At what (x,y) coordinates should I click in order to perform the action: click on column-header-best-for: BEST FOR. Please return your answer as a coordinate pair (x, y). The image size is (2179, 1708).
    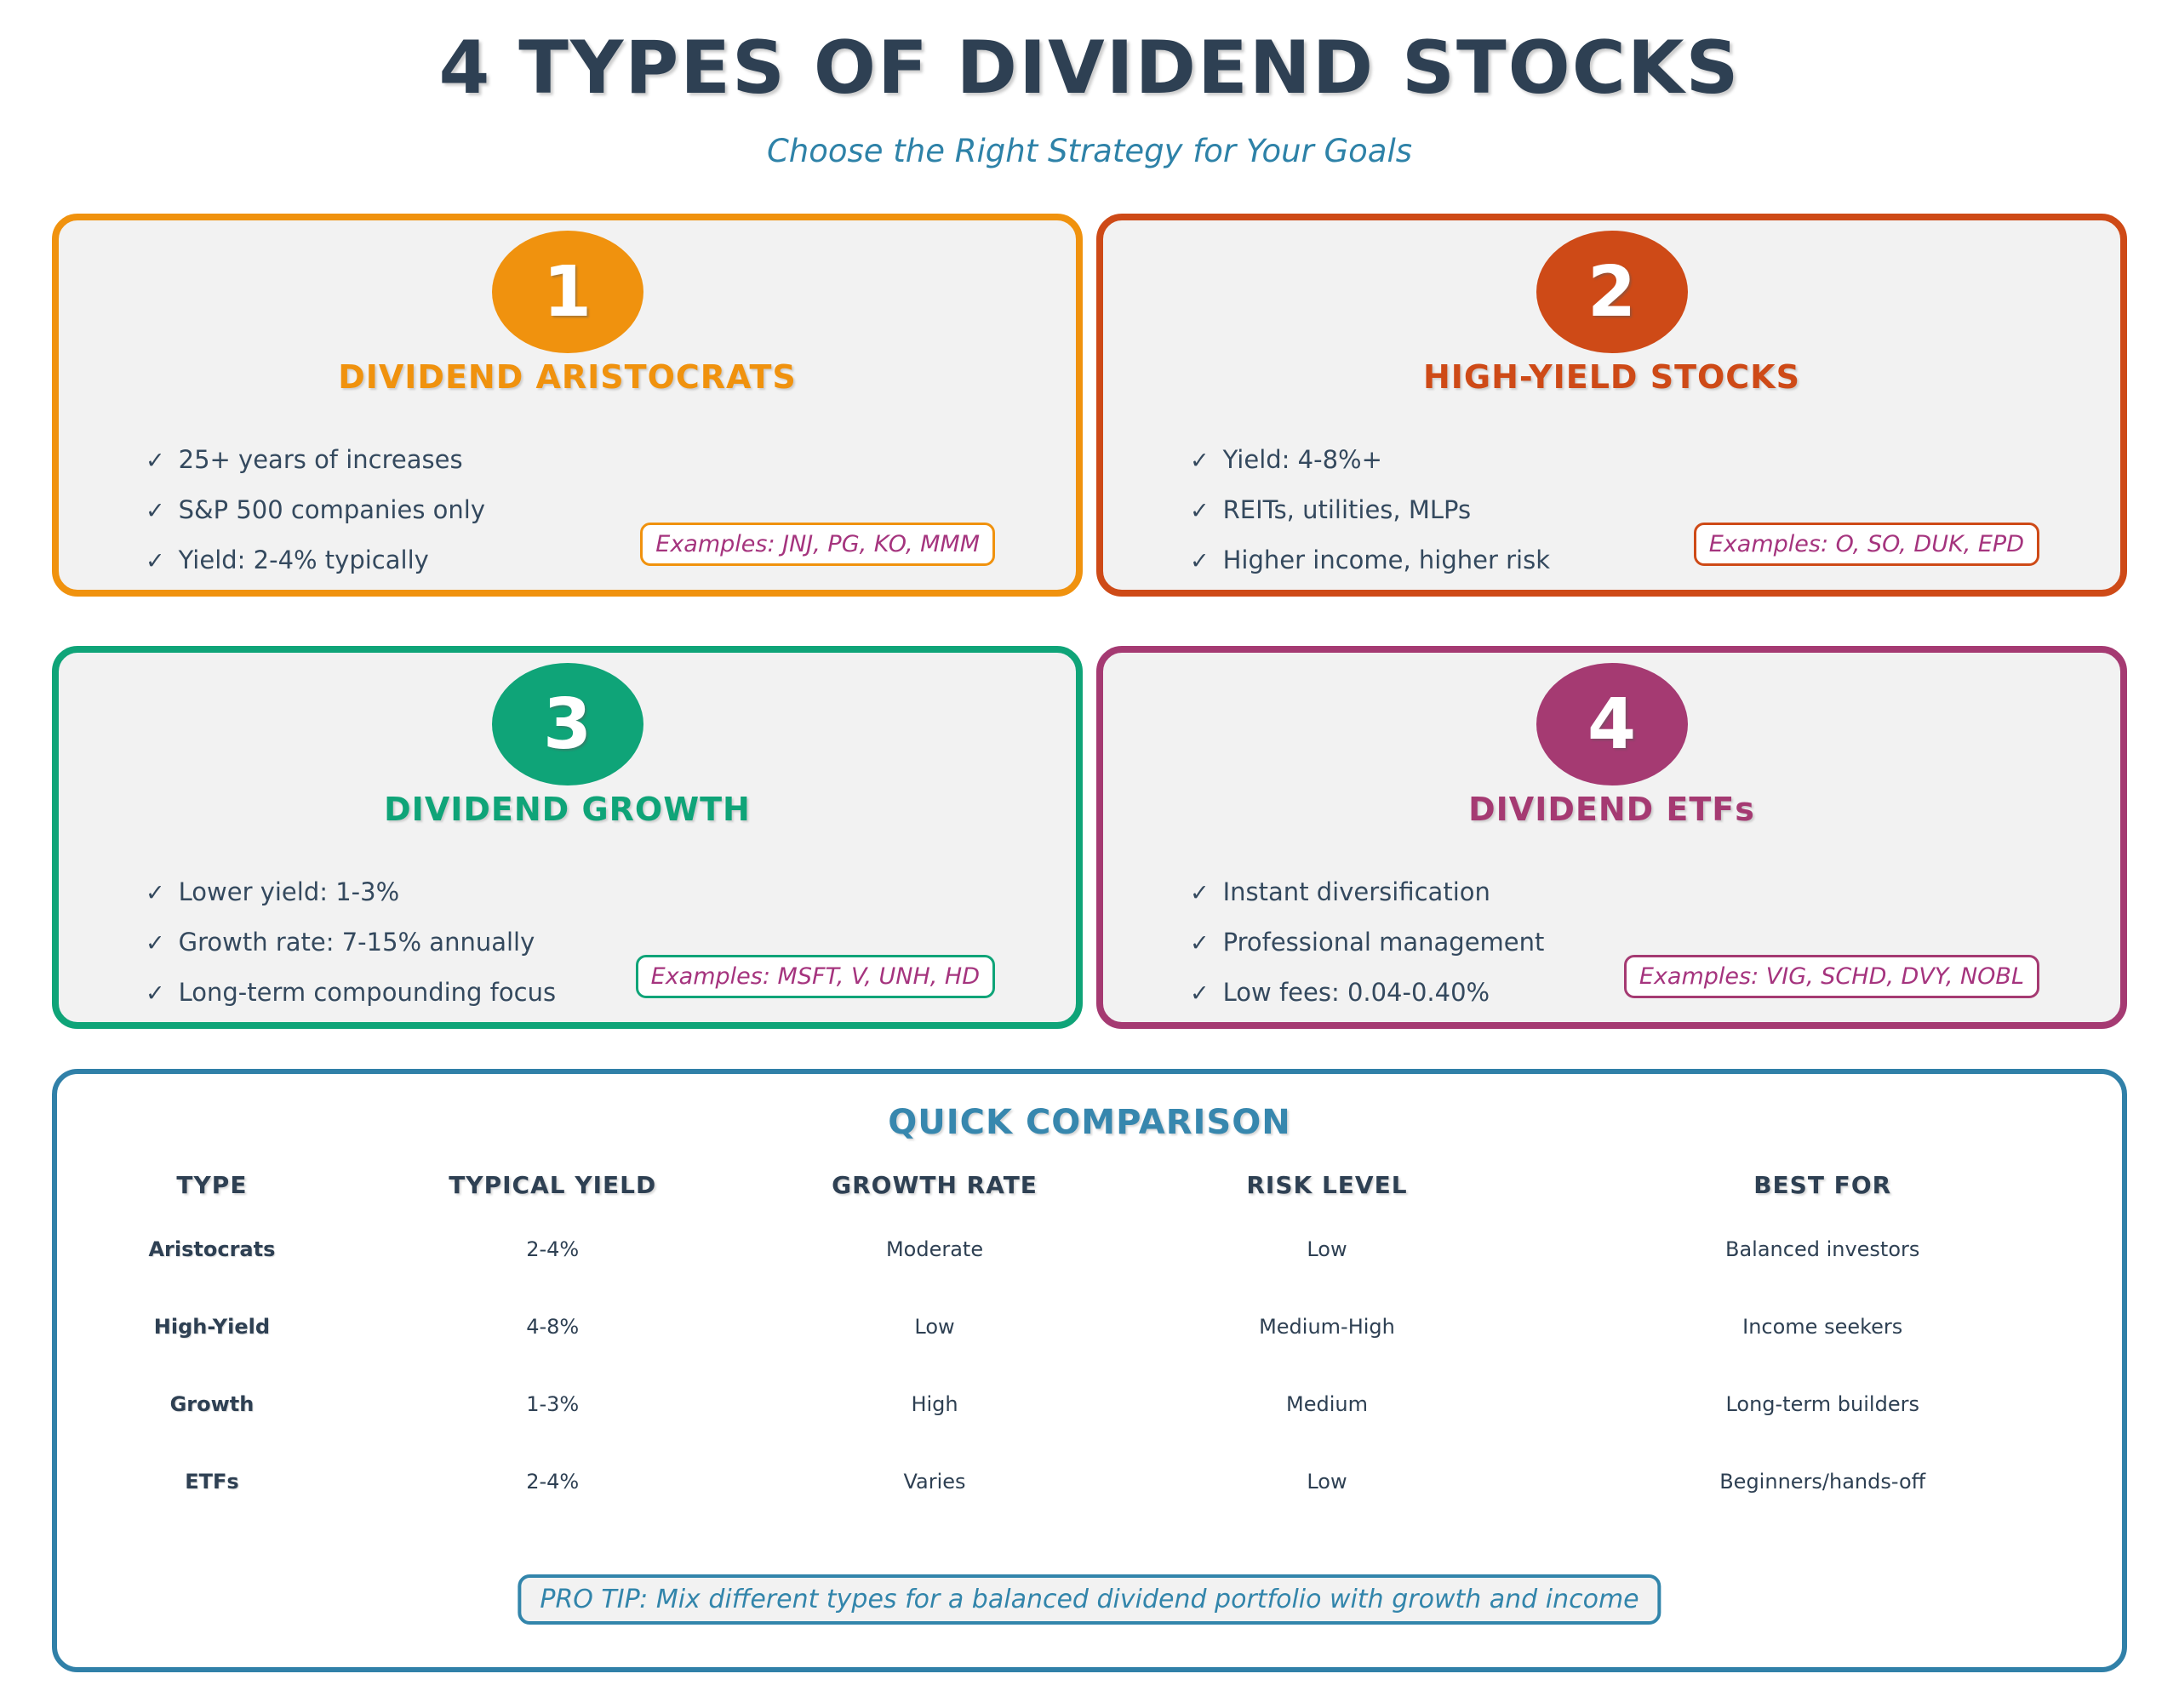
    Looking at the image, I should click on (1823, 1184).